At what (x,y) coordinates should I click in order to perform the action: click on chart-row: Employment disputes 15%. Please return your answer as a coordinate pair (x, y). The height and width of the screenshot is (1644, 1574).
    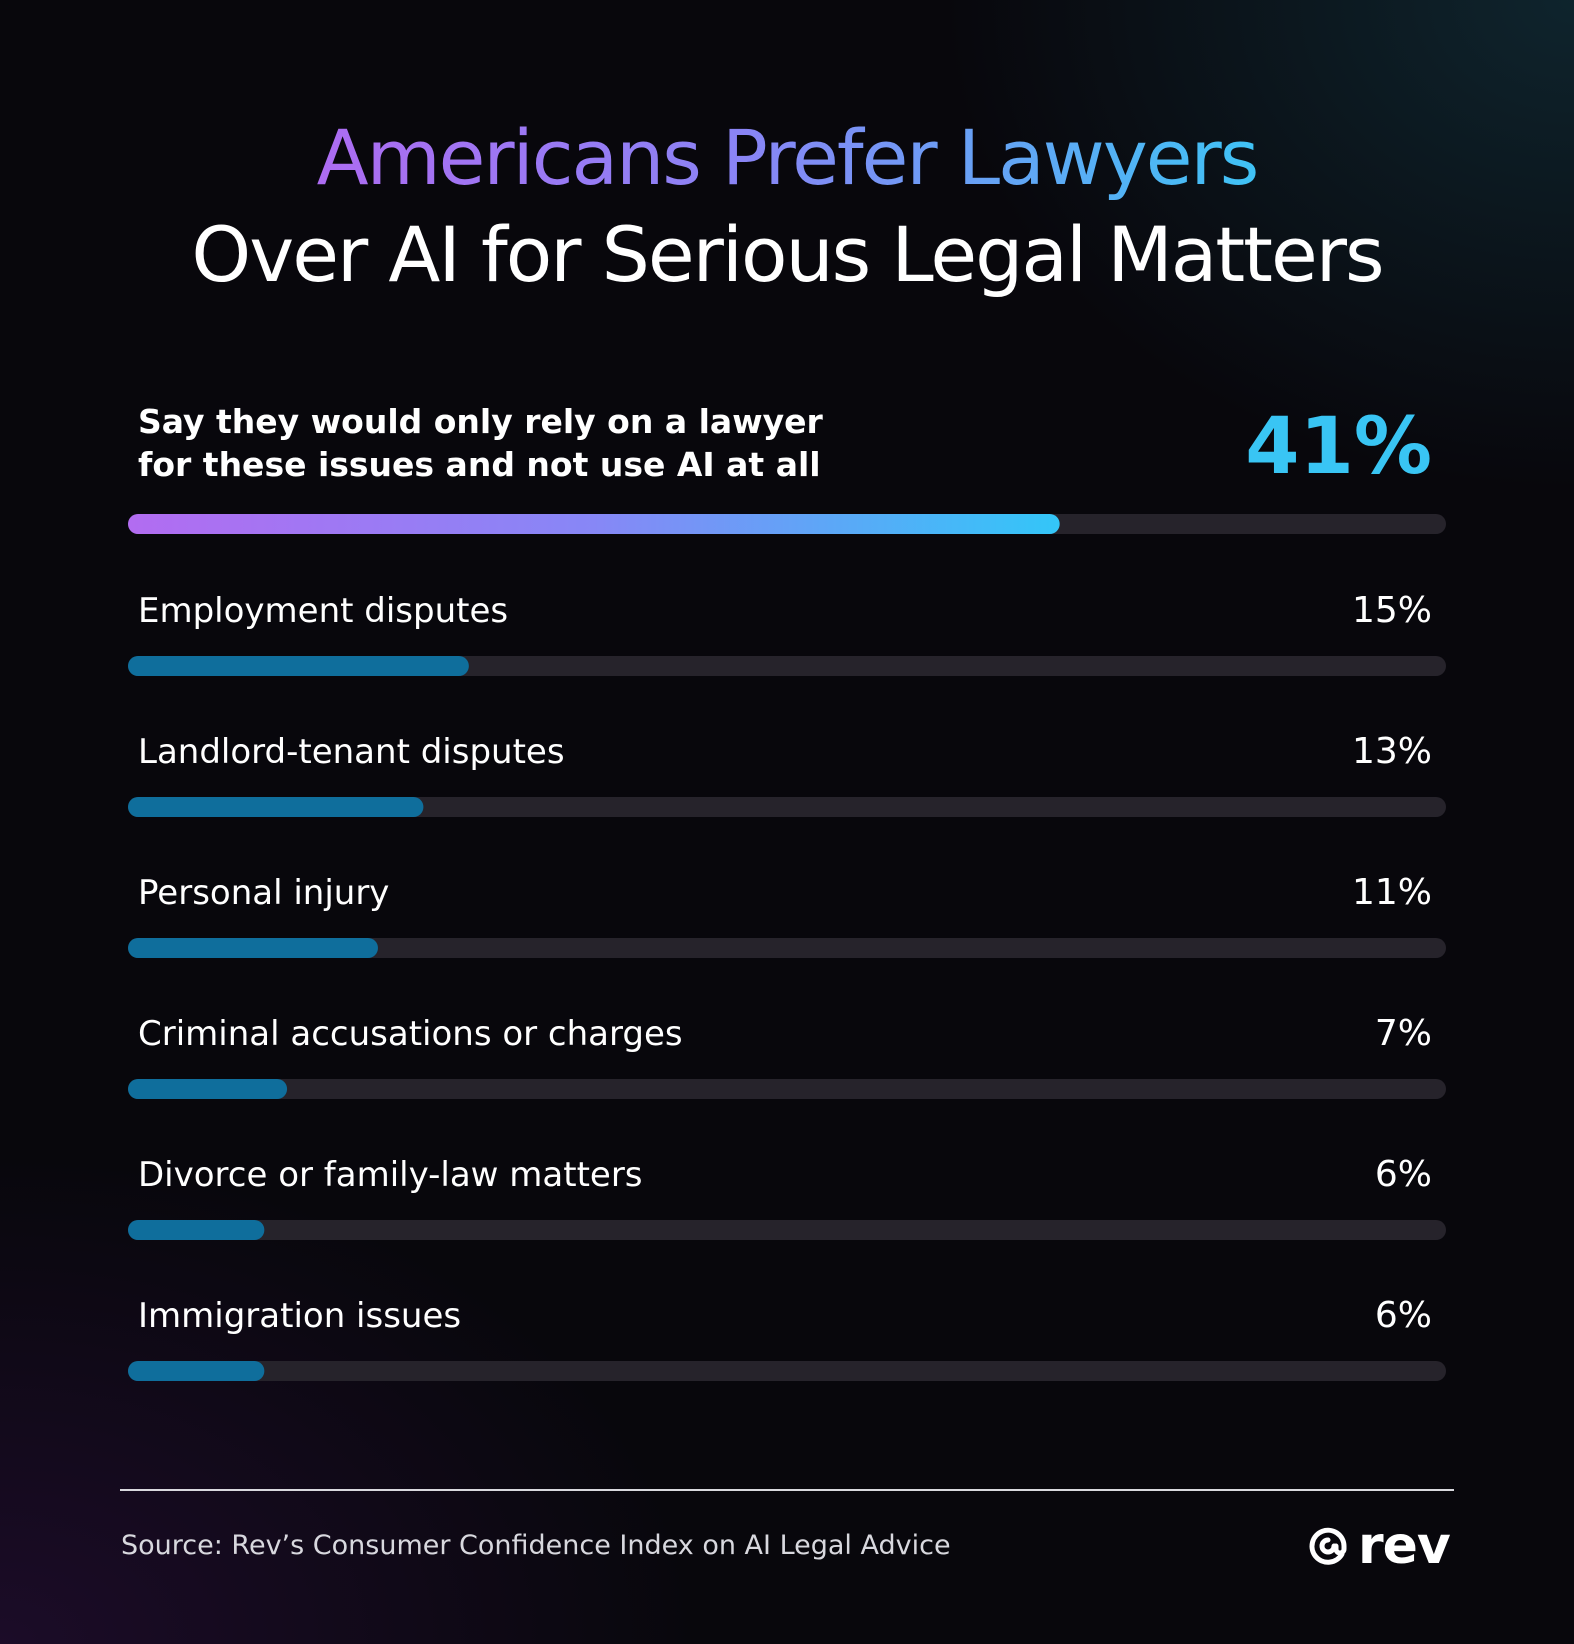
    Looking at the image, I should click on (787, 633).